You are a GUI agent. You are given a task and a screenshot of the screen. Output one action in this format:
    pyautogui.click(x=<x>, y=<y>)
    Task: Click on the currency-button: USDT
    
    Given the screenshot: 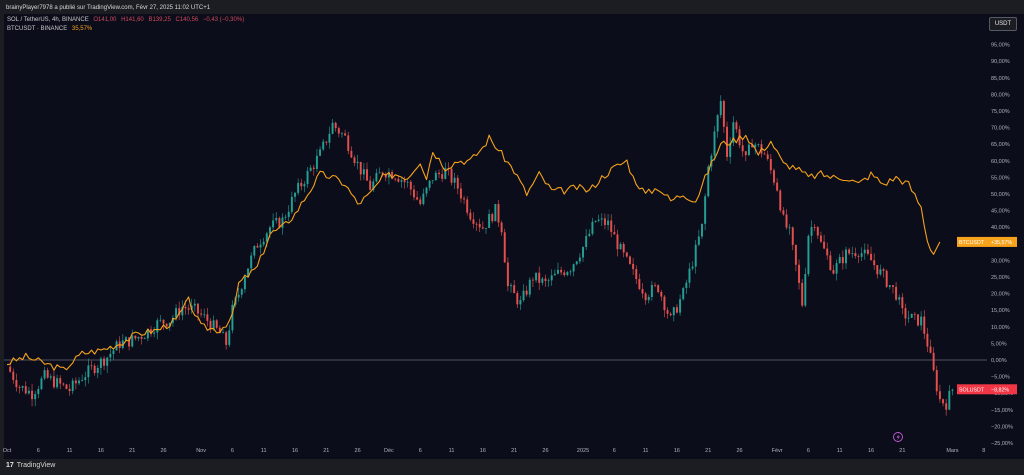 What is the action you would take?
    pyautogui.click(x=1003, y=24)
    